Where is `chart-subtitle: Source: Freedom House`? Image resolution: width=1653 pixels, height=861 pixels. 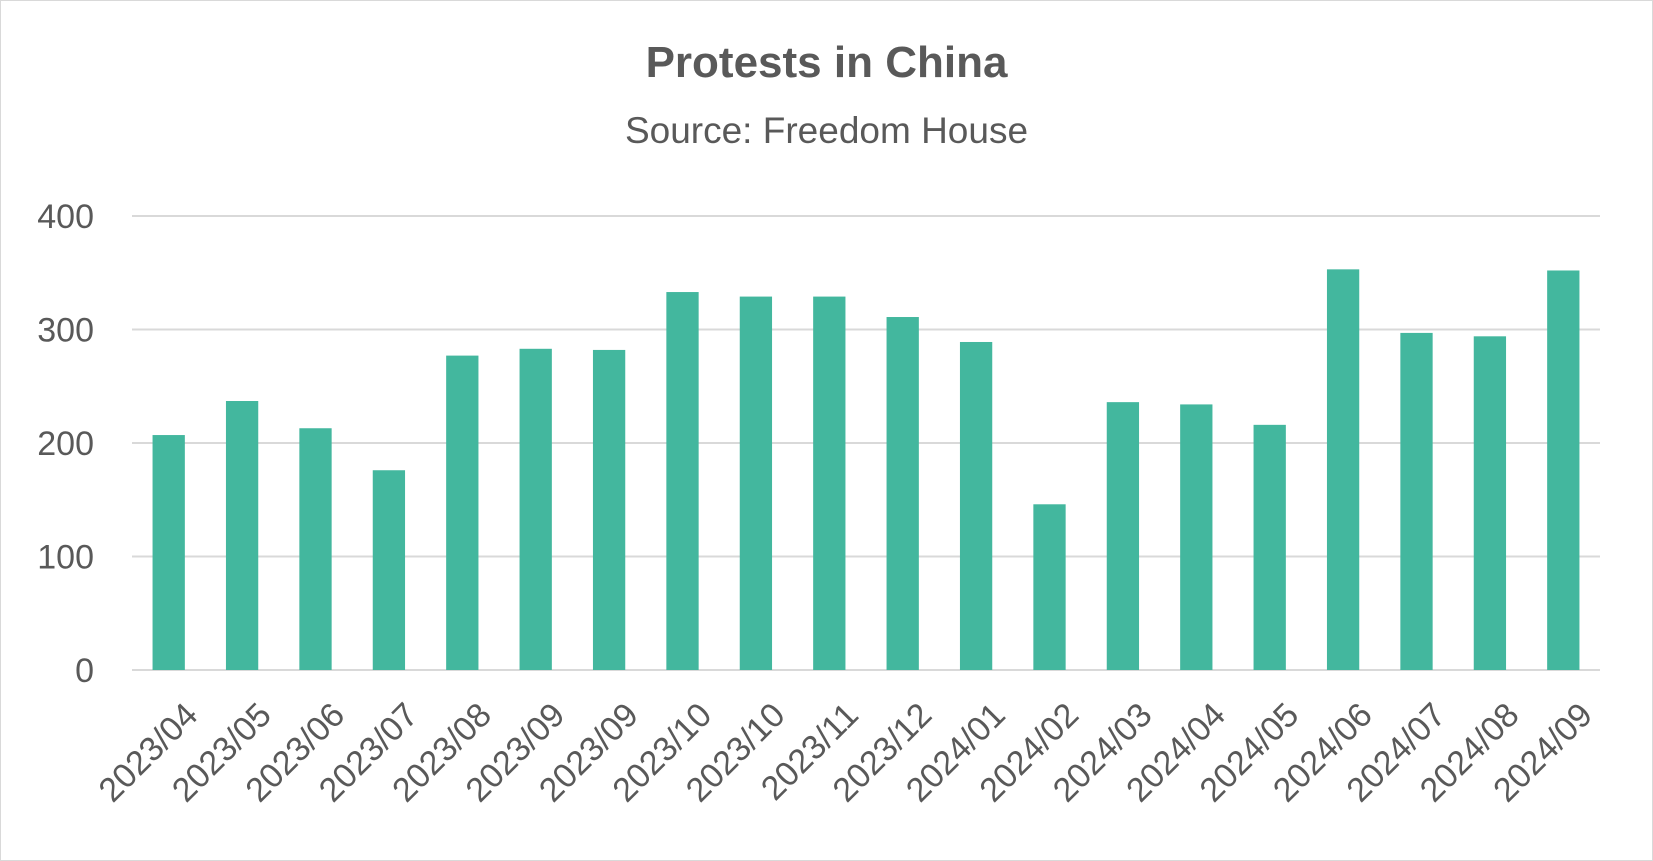
chart-subtitle: Source: Freedom House is located at coordinates (826, 130).